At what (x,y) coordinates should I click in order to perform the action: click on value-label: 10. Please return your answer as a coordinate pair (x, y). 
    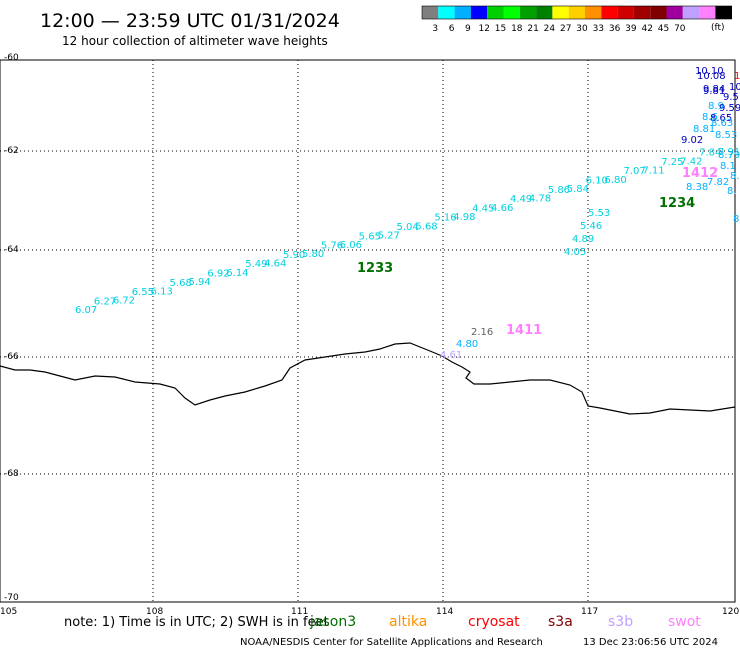
    Looking at the image, I should click on (734, 87).